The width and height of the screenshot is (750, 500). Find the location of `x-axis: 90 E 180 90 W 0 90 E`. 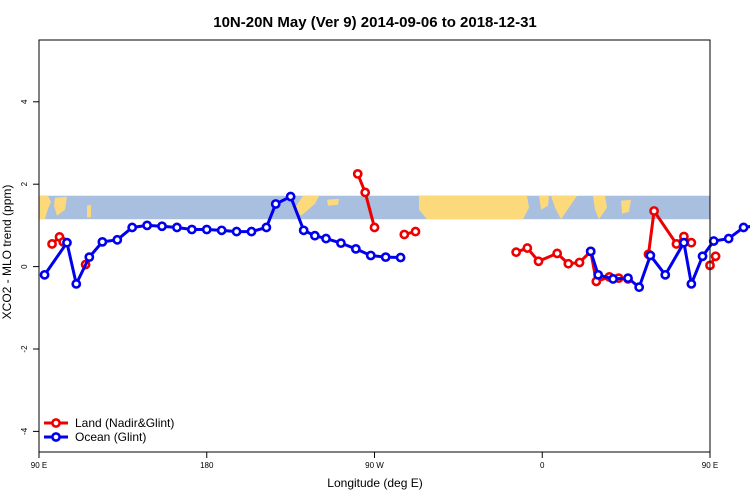

x-axis: 90 E 180 90 W 0 90 E is located at coordinates (374, 461).